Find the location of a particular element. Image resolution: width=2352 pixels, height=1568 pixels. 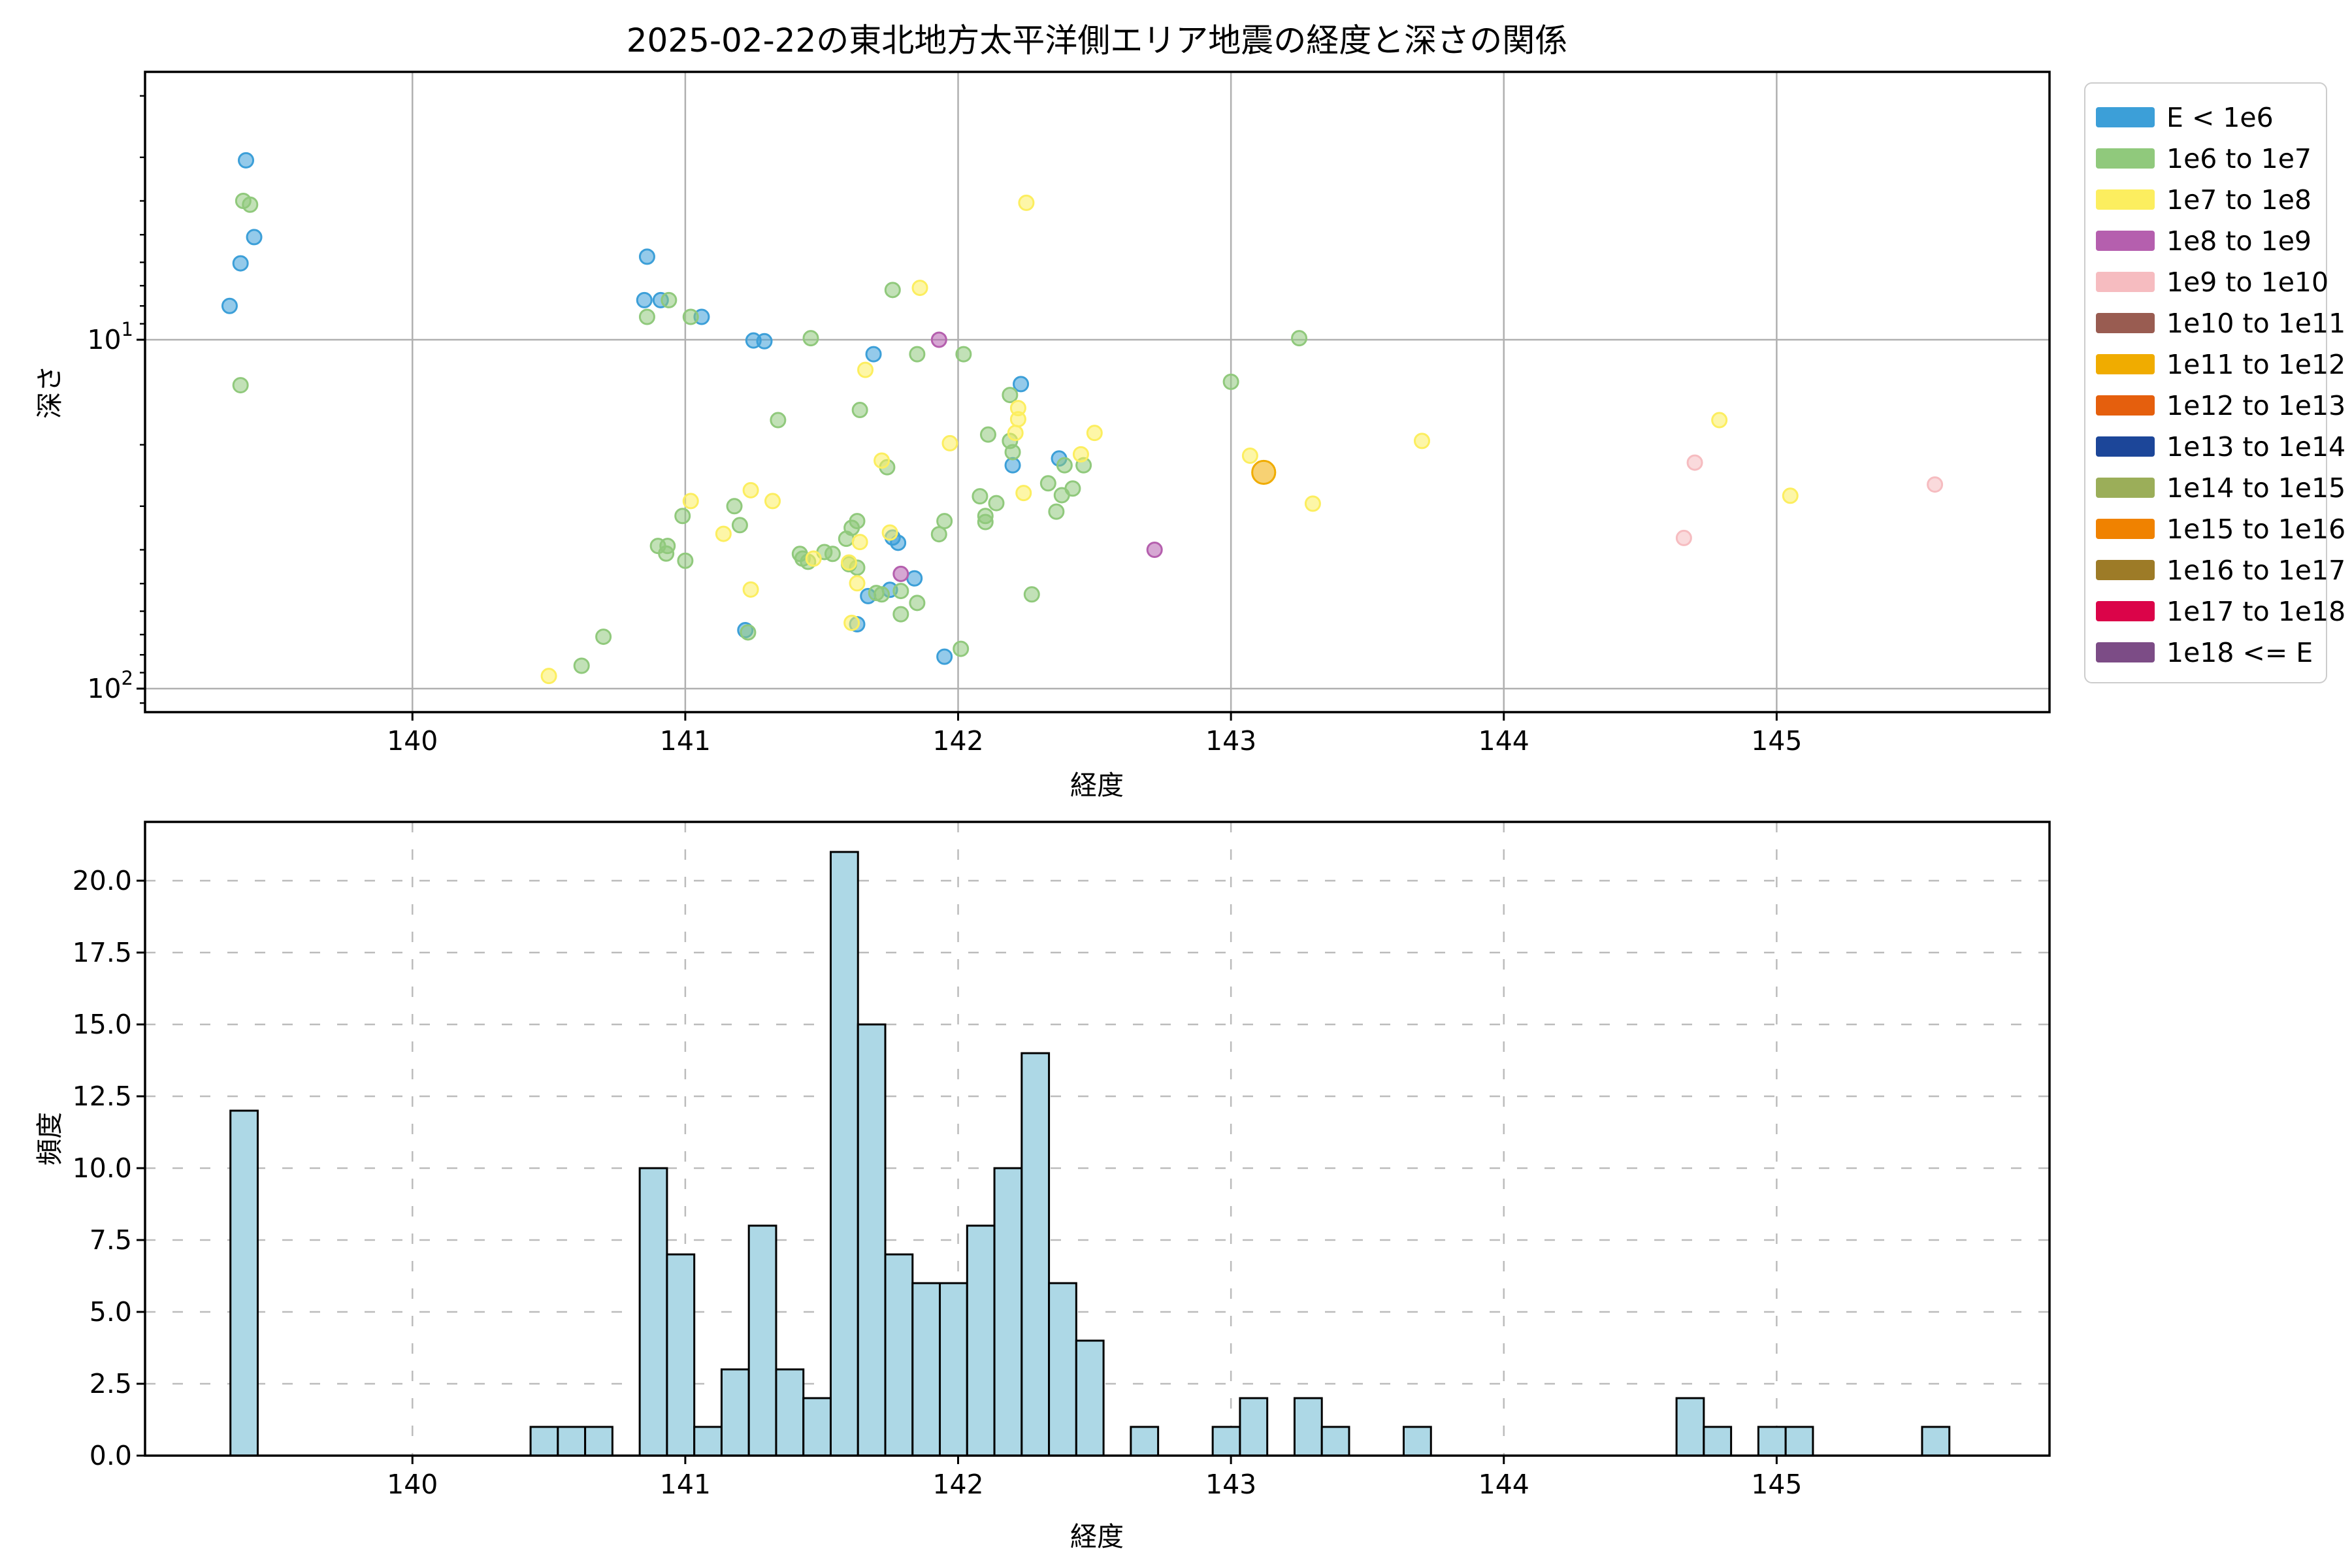

legend-label: 1e10 to 1e11 is located at coordinates (2256, 323).